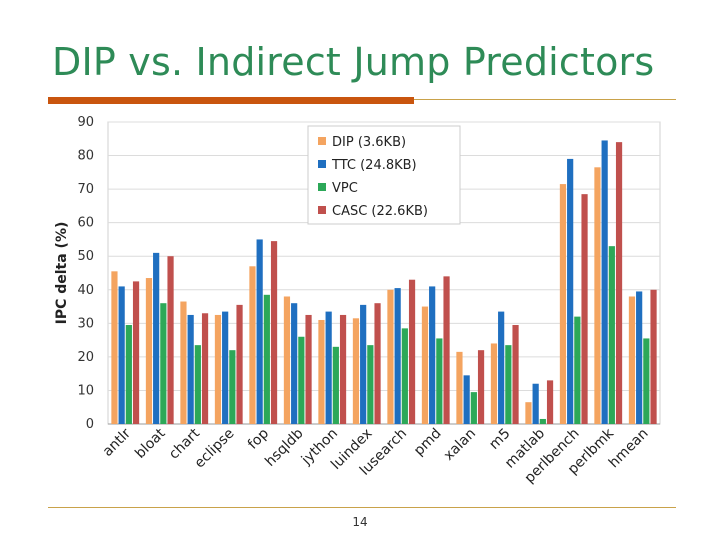 This screenshot has height=540, width=720. Describe the element at coordinates (85, 323) in the screenshot. I see `y-tick-label: 30` at that location.